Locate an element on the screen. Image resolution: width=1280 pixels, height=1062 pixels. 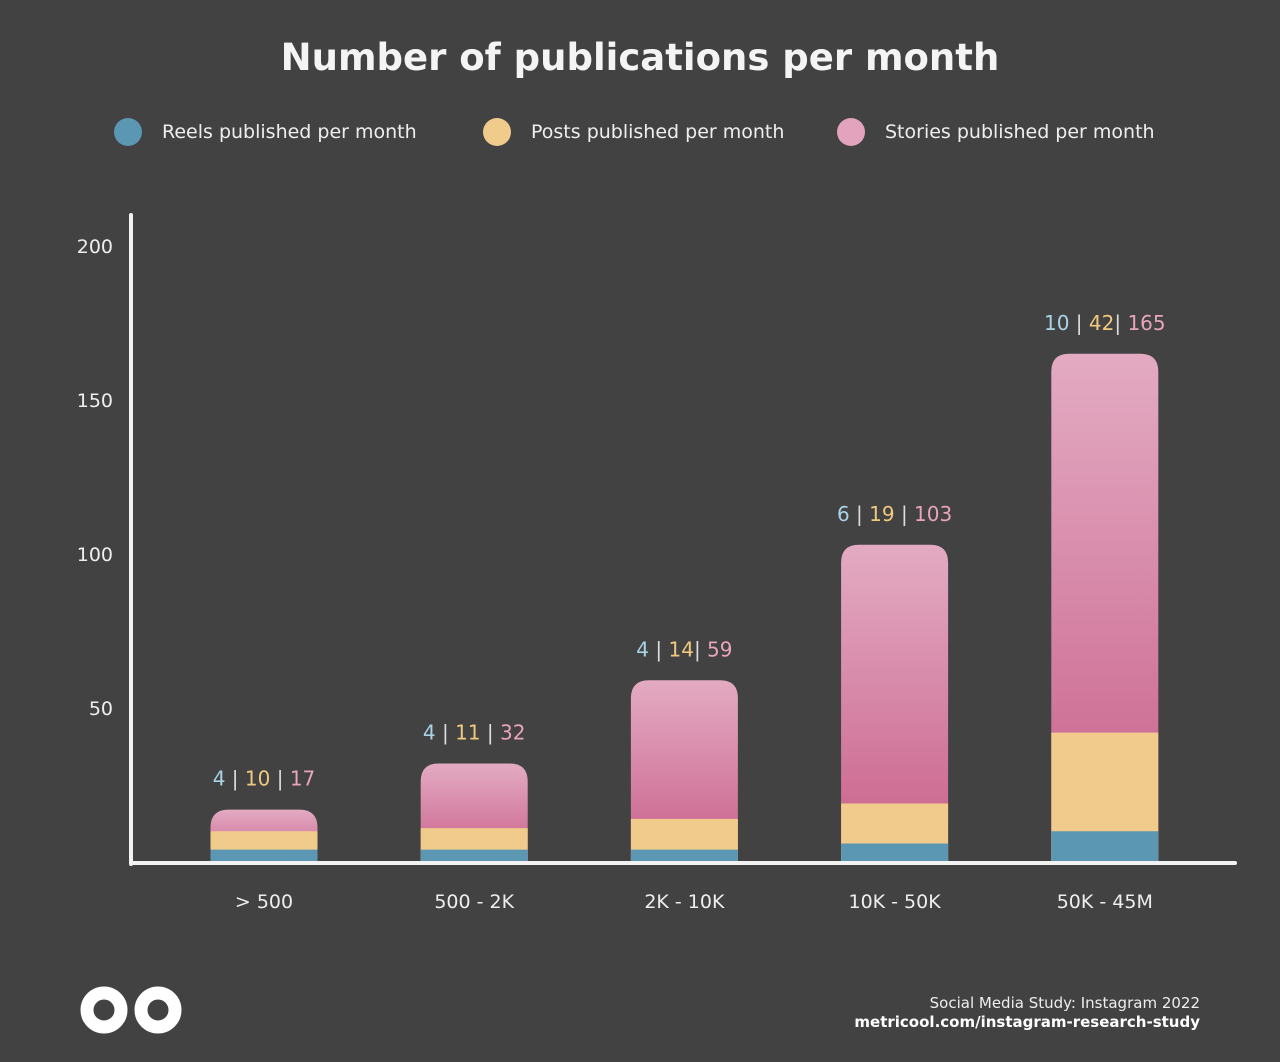
metricool-logo is located at coordinates (131, 1010).